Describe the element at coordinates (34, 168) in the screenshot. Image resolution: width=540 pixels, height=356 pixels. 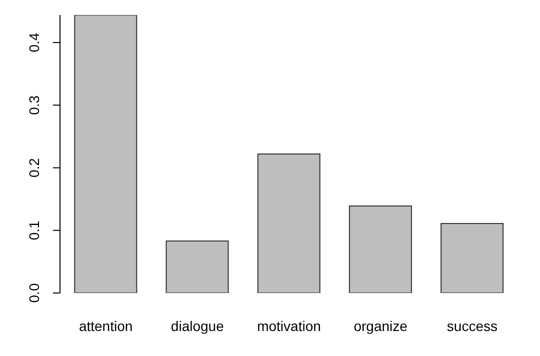
I see `y-tick-label: 0.2` at that location.